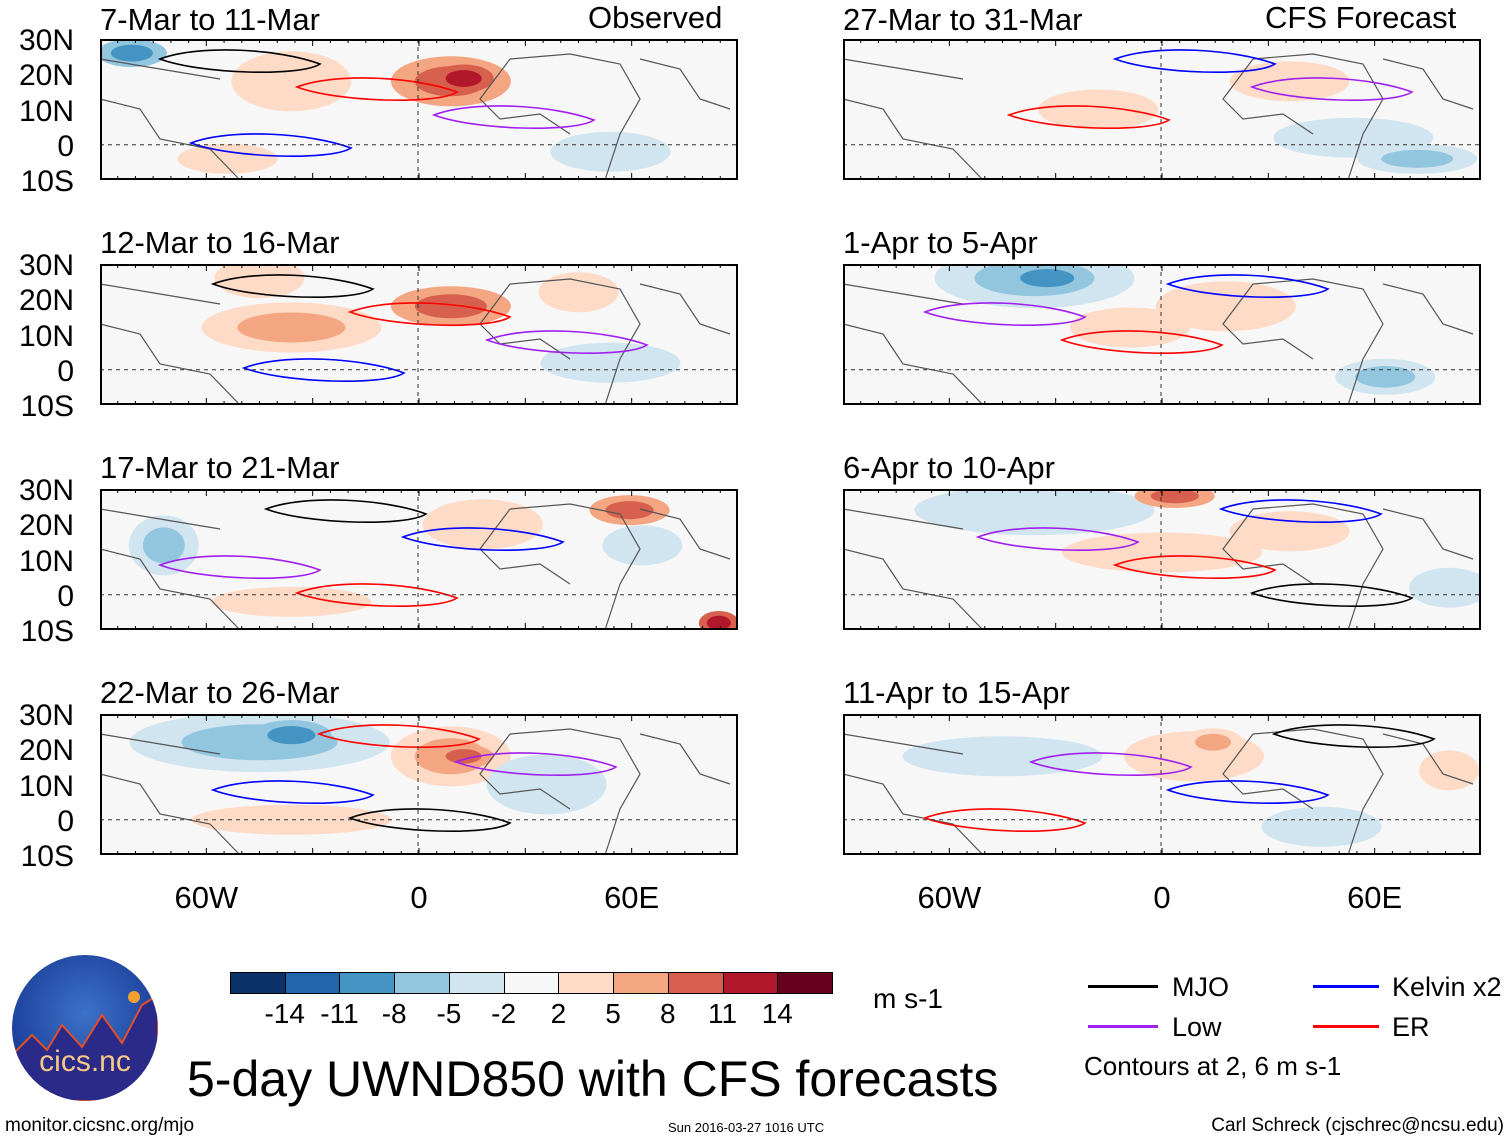 This screenshot has width=1510, height=1142. Describe the element at coordinates (339, 1013) in the screenshot. I see `colorbar-tick-label: -11` at that location.